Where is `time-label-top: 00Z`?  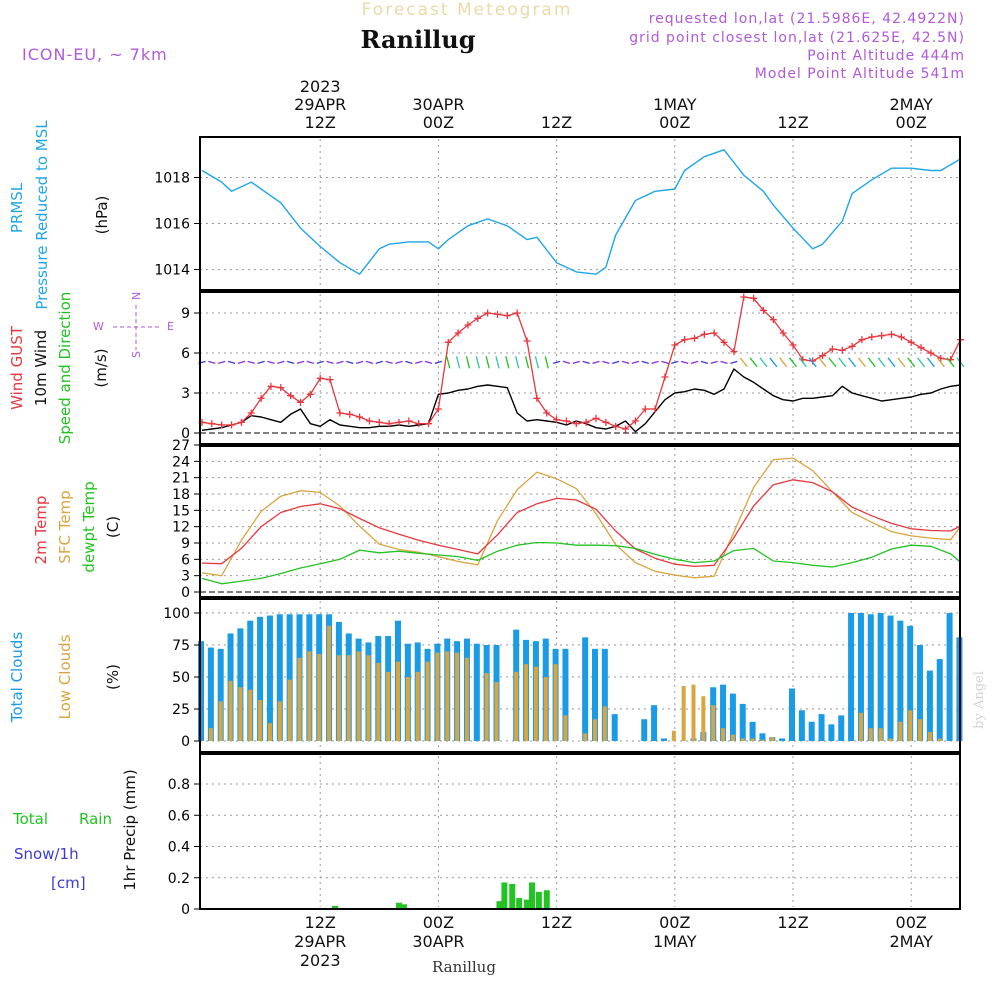 time-label-top: 00Z is located at coordinates (438, 122).